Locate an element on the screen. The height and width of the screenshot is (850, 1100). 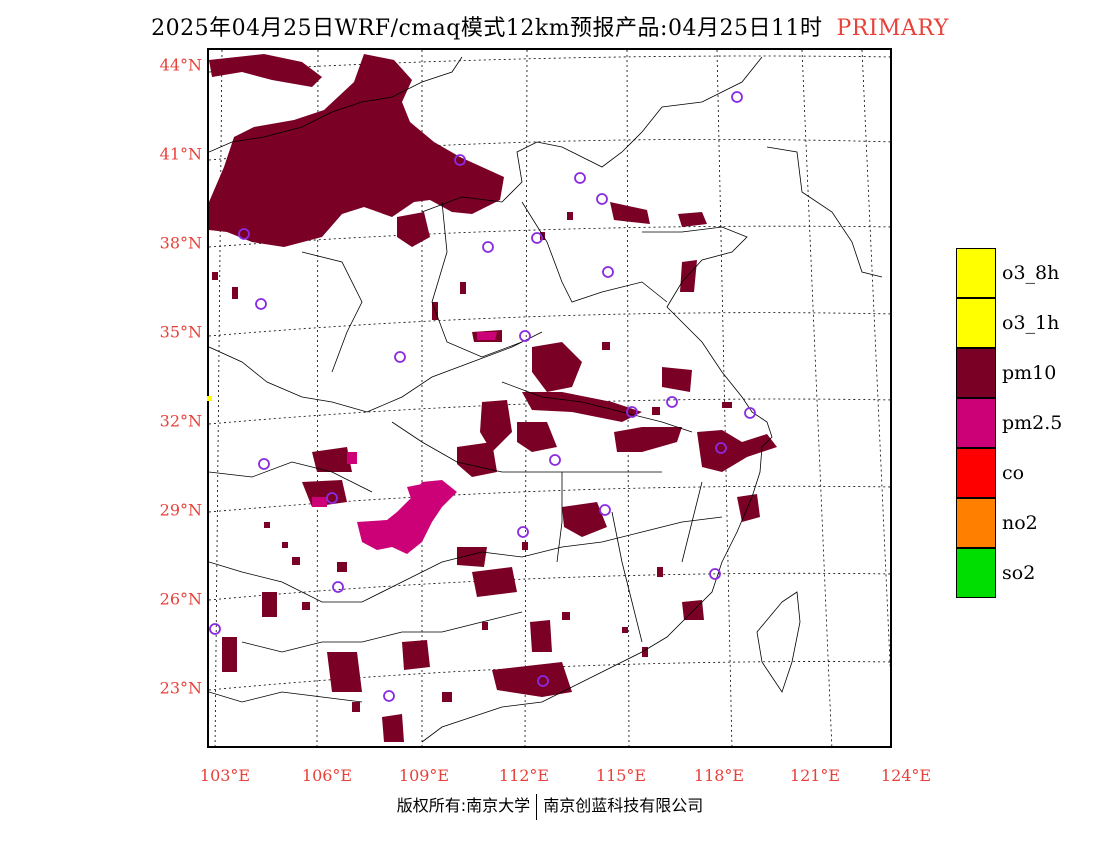
legend-item-co: co is located at coordinates (1026, 473).